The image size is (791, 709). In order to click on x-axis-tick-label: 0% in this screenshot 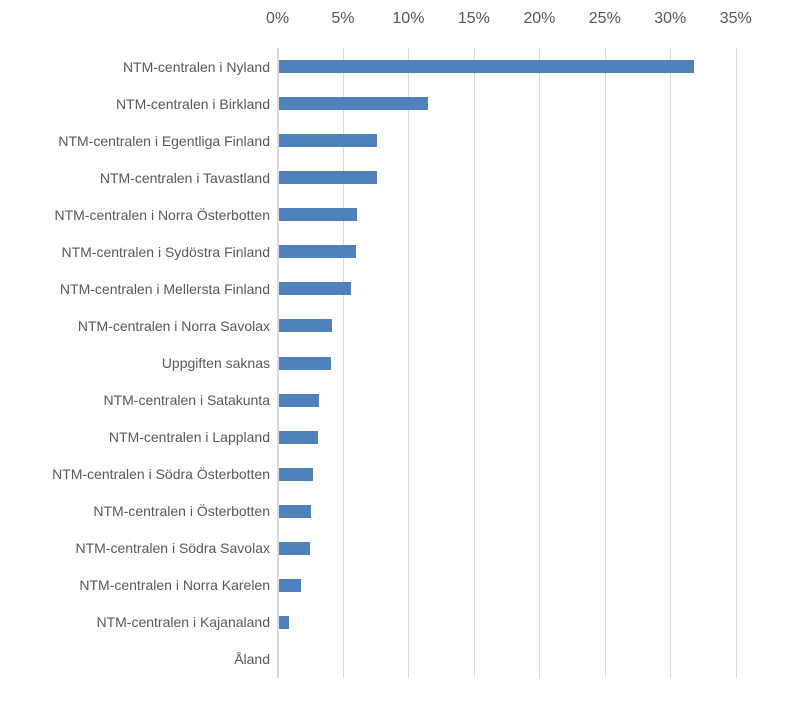, I will do `click(277, 18)`.